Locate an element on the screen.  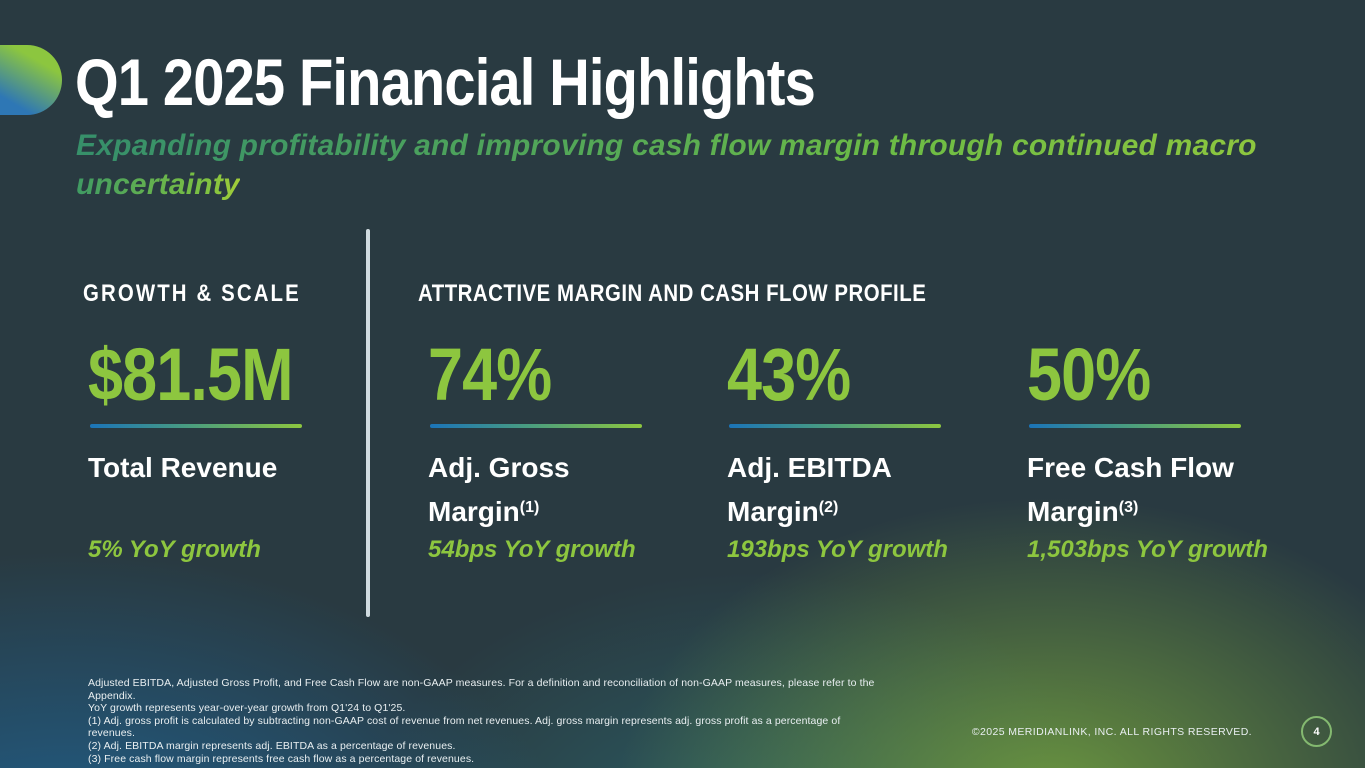
footnote-ref: (3) is located at coordinates (1128, 507).